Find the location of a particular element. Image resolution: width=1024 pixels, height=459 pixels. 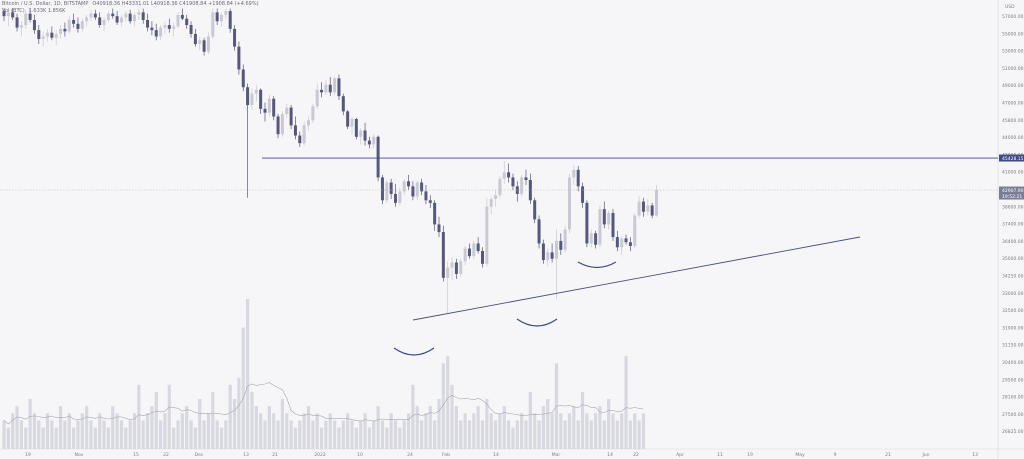

left-shoulder-curve is located at coordinates (414, 351).